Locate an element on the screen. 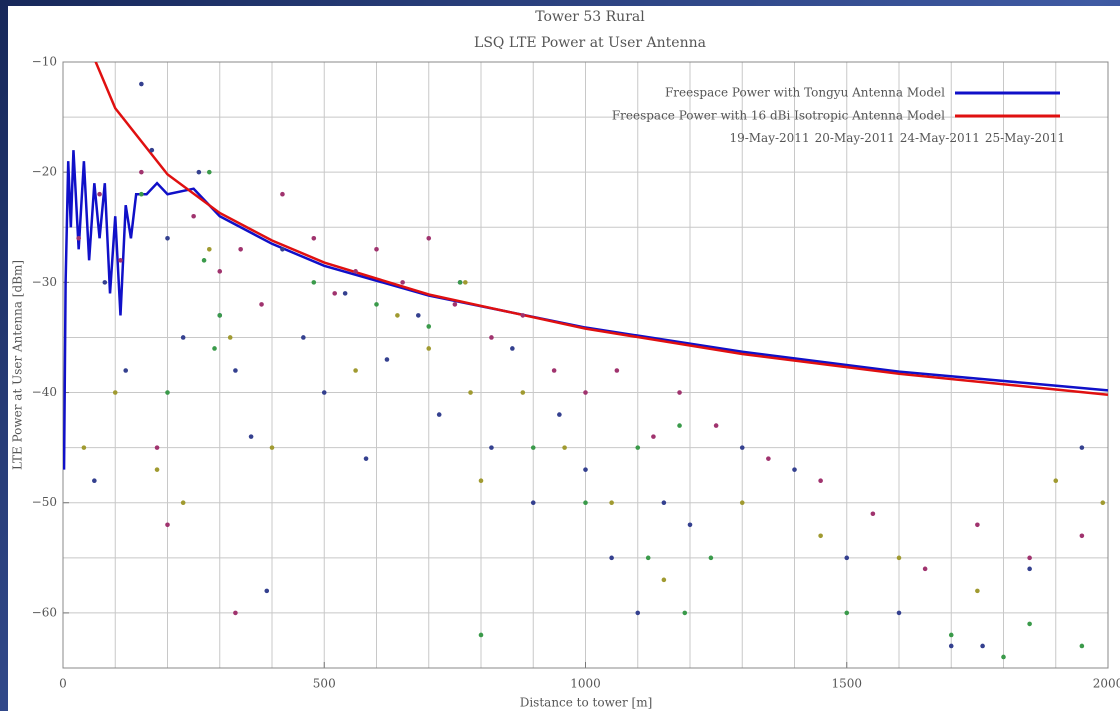 The image size is (1120, 711). y-axis-label: LTE Power at User Antenna [dBm] is located at coordinates (18, 365).